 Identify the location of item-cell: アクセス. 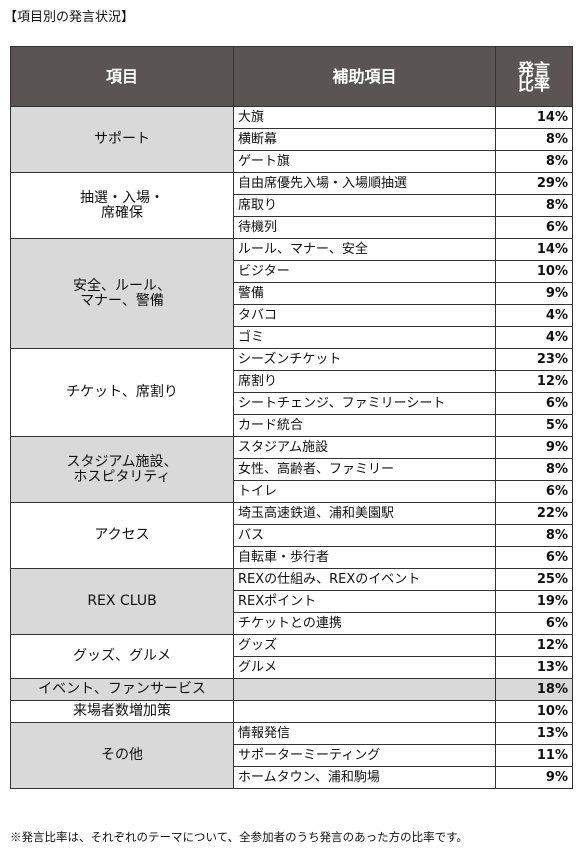
(122, 535).